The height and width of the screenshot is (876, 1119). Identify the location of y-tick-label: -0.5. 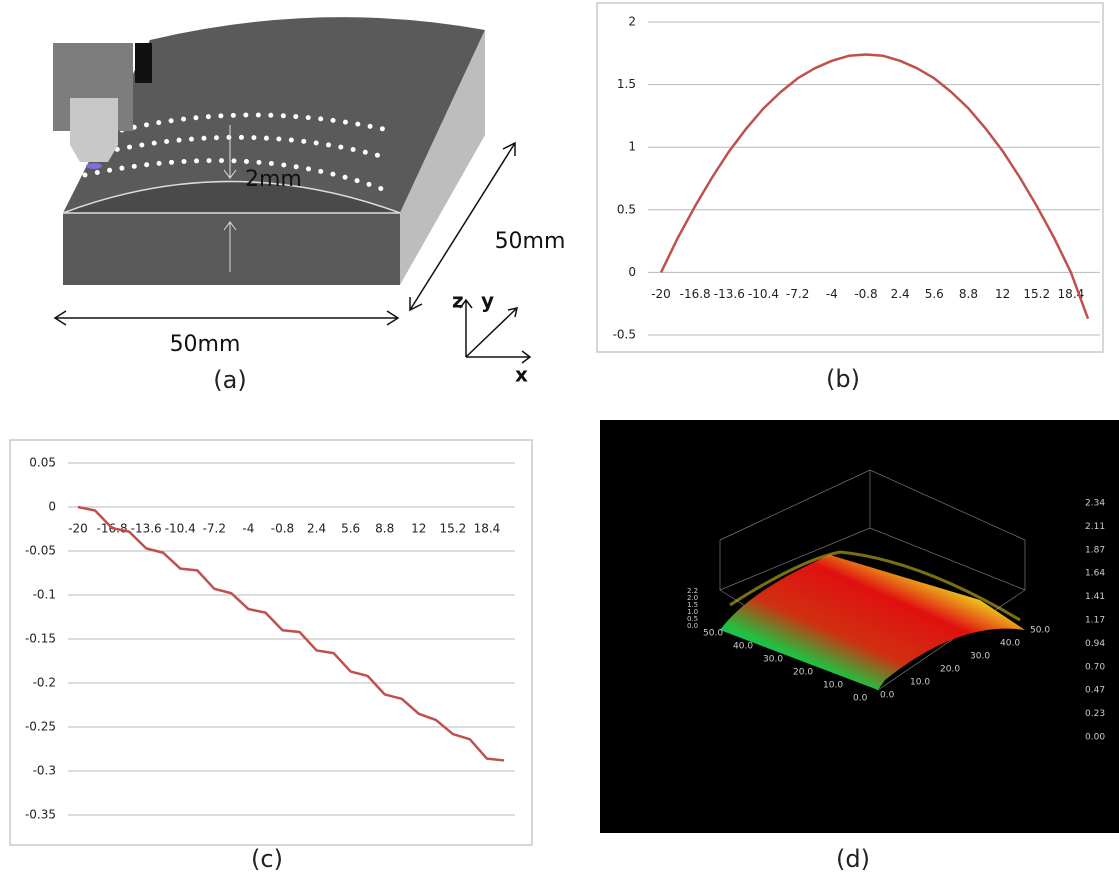
(624, 335).